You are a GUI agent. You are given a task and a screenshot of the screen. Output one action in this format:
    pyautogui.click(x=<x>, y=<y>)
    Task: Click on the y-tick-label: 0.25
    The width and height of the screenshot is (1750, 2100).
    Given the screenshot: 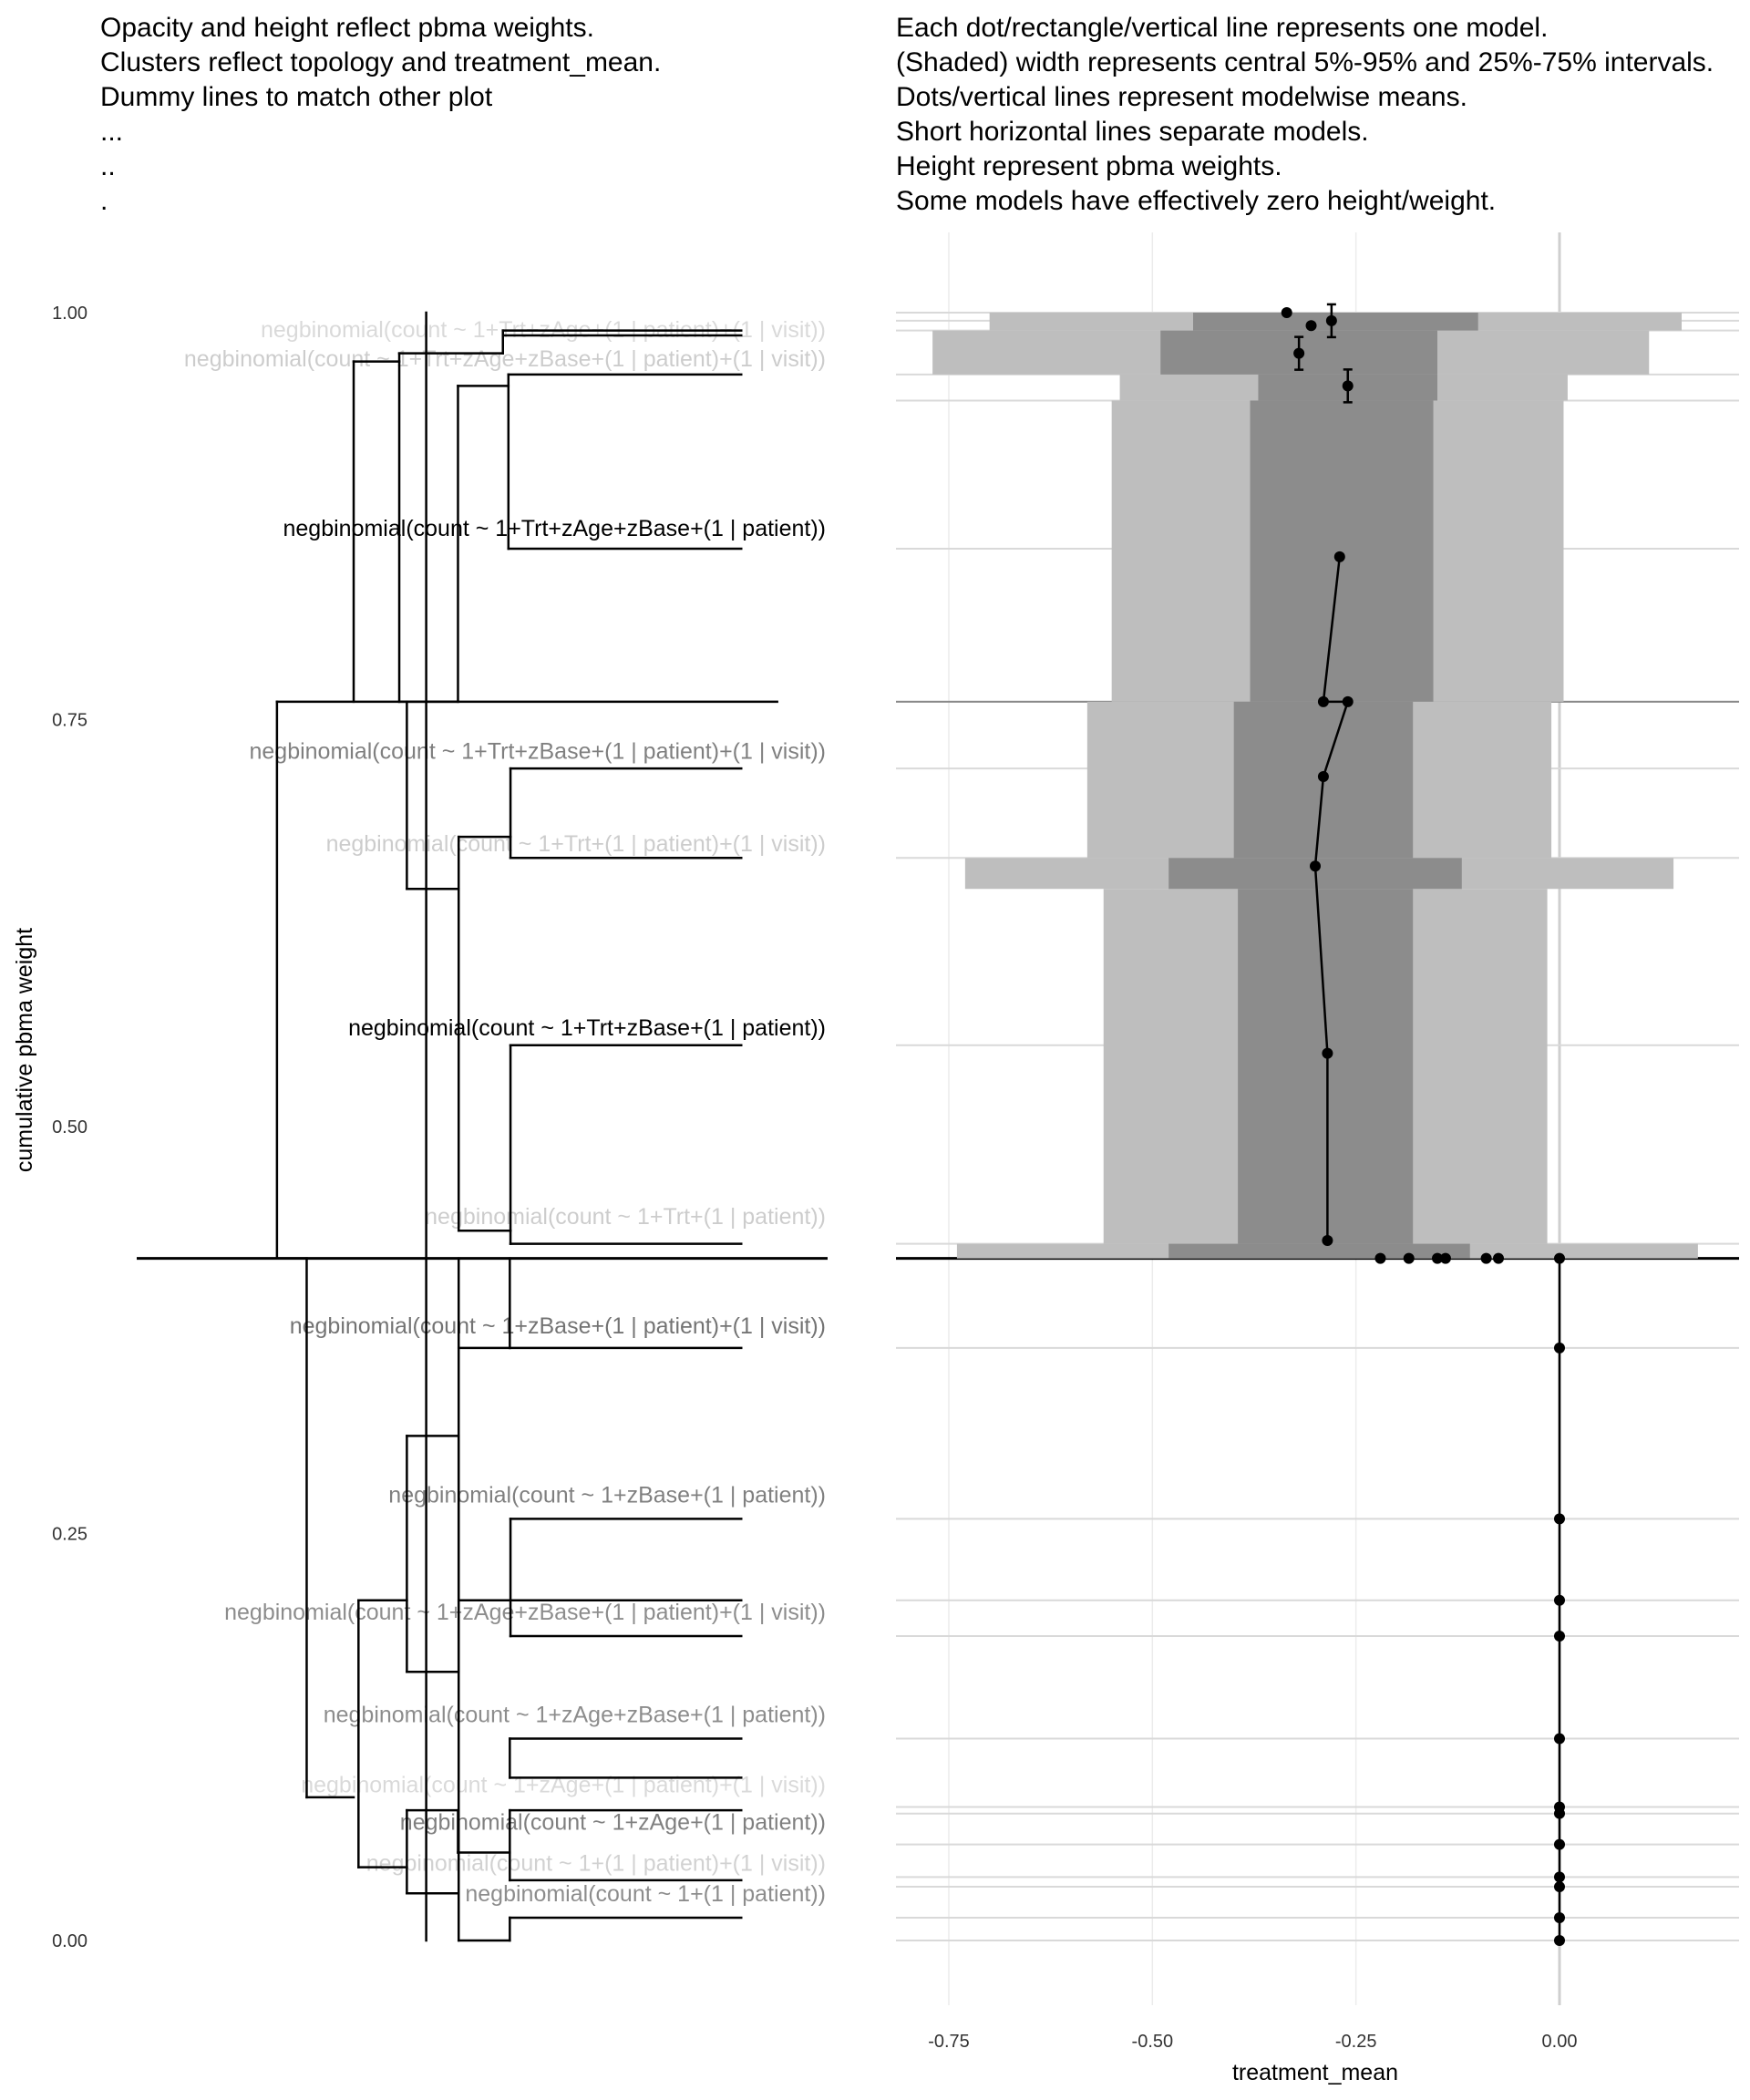 What is the action you would take?
    pyautogui.click(x=70, y=1535)
    